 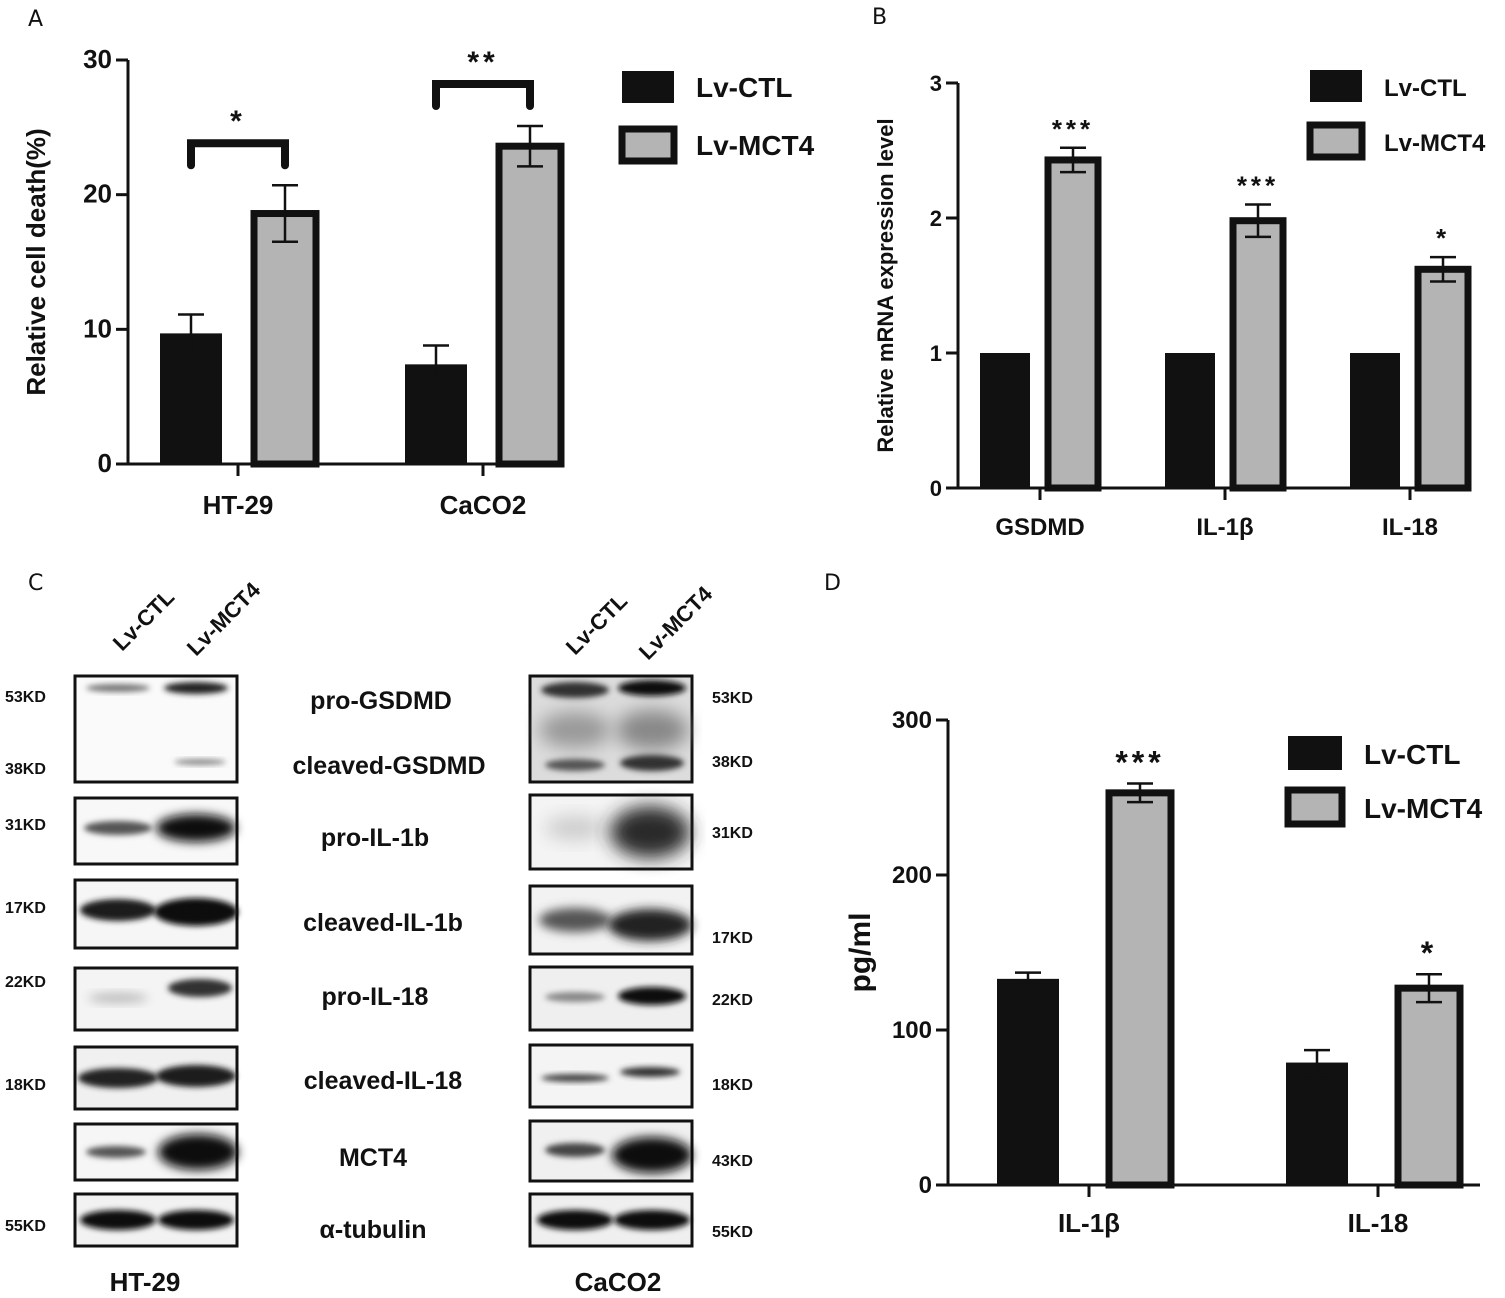 I want to click on marker-right-18kd: 18KD, so click(x=732, y=1085).